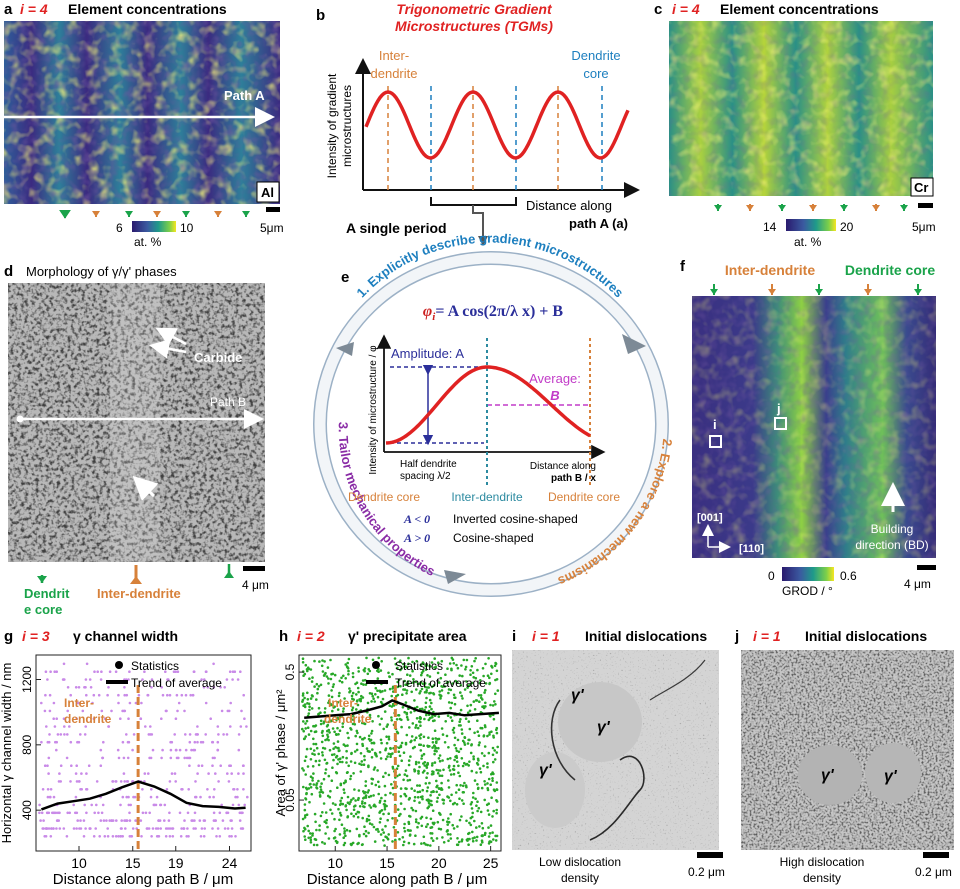 The width and height of the screenshot is (960, 889). What do you see at coordinates (488, 405) in the screenshot?
I see `cosine-curve` at bounding box center [488, 405].